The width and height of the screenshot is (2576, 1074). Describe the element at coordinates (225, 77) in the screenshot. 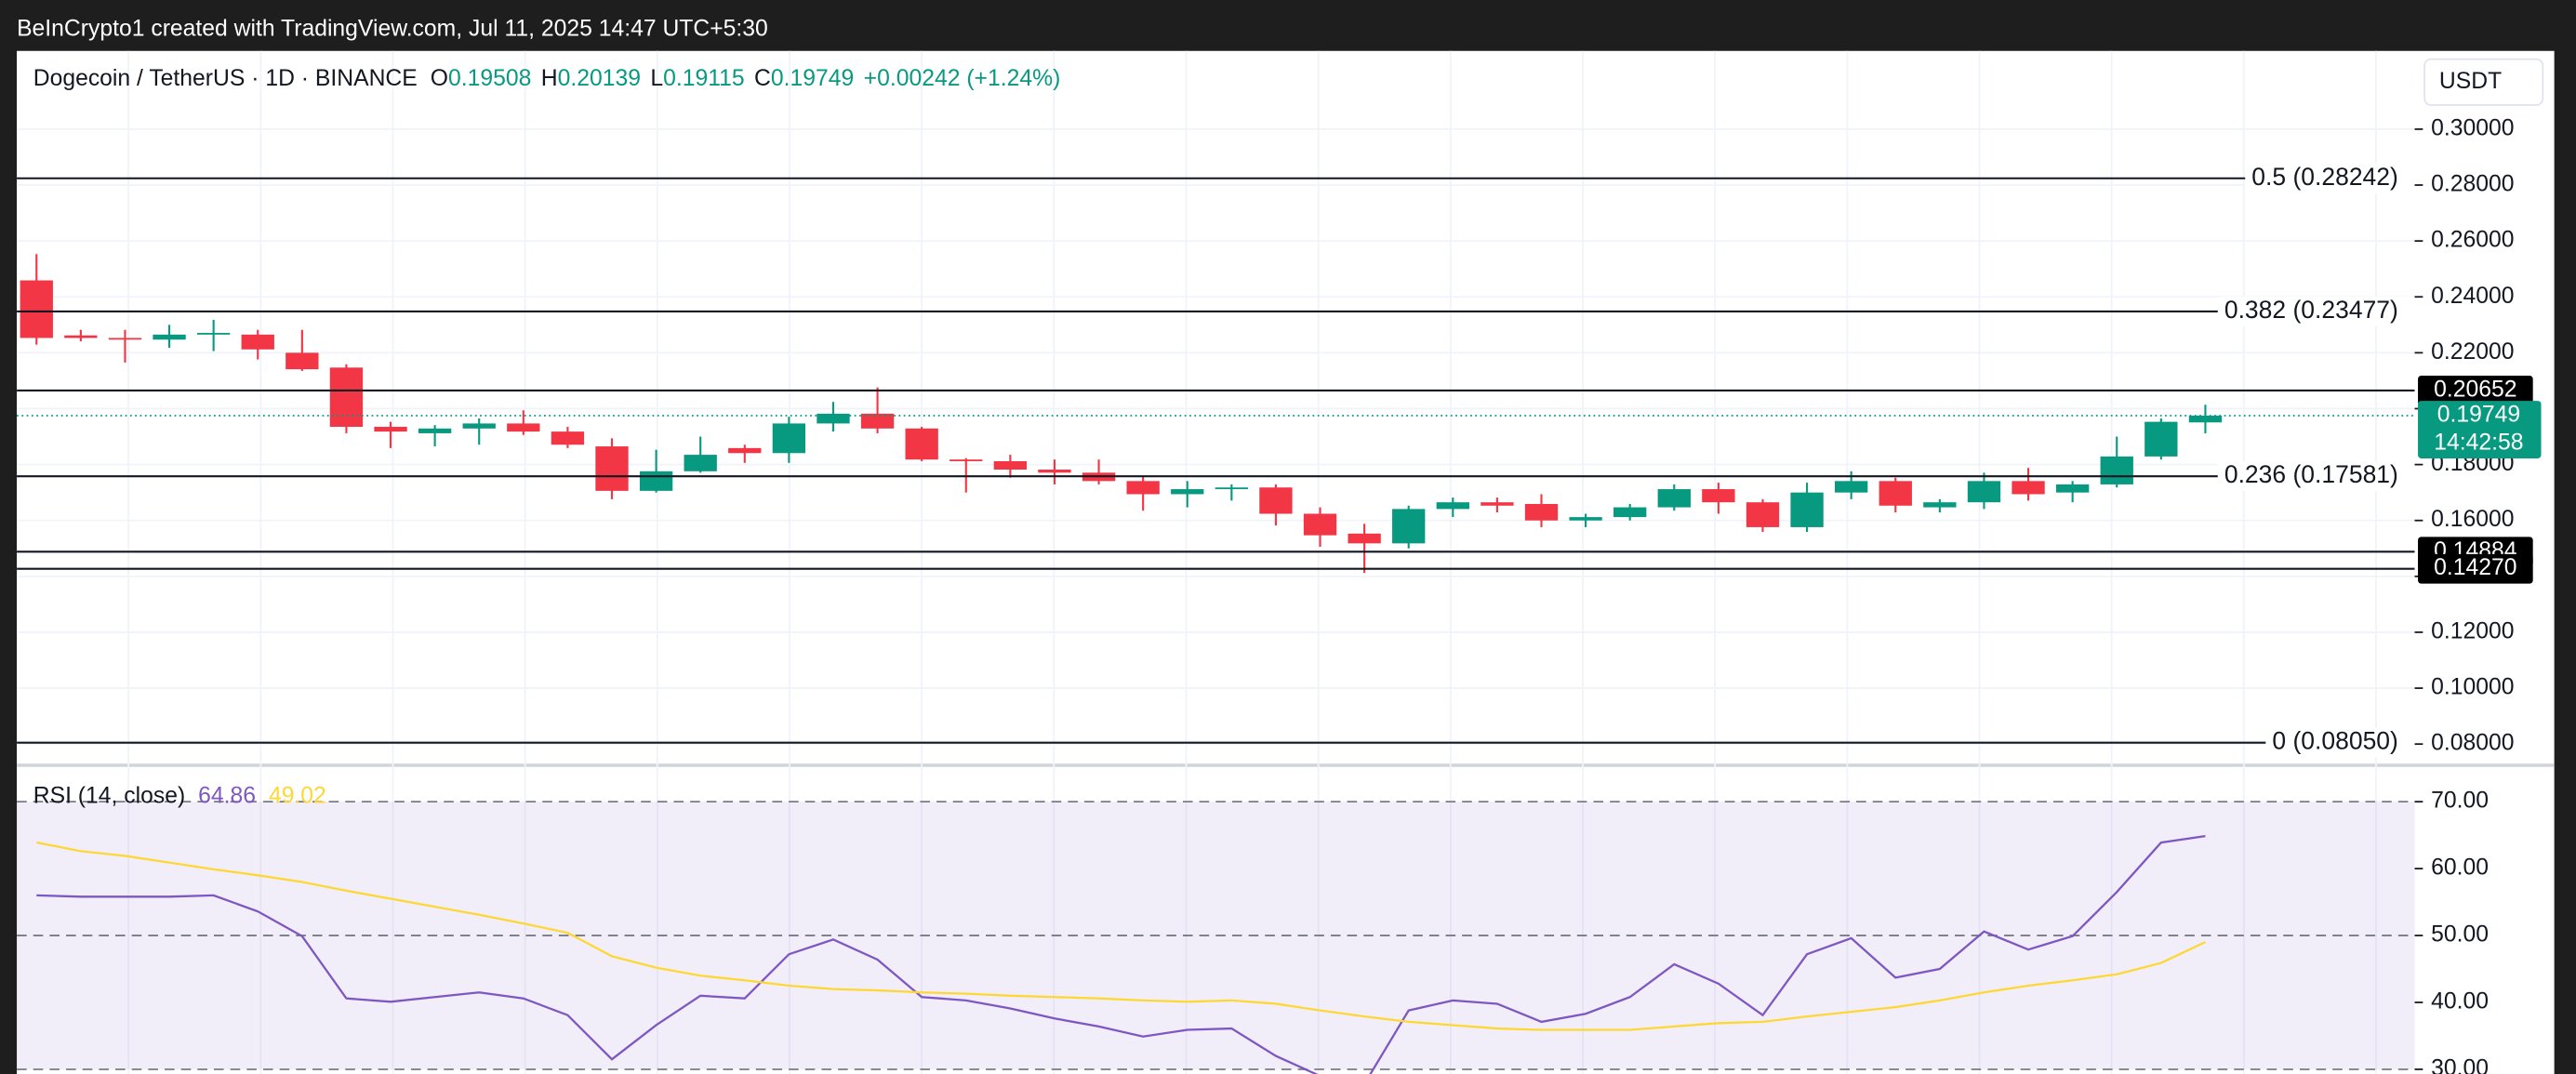

I see `symbol-title: Dogecoin / TetherUS · 1D · BINANCE` at that location.